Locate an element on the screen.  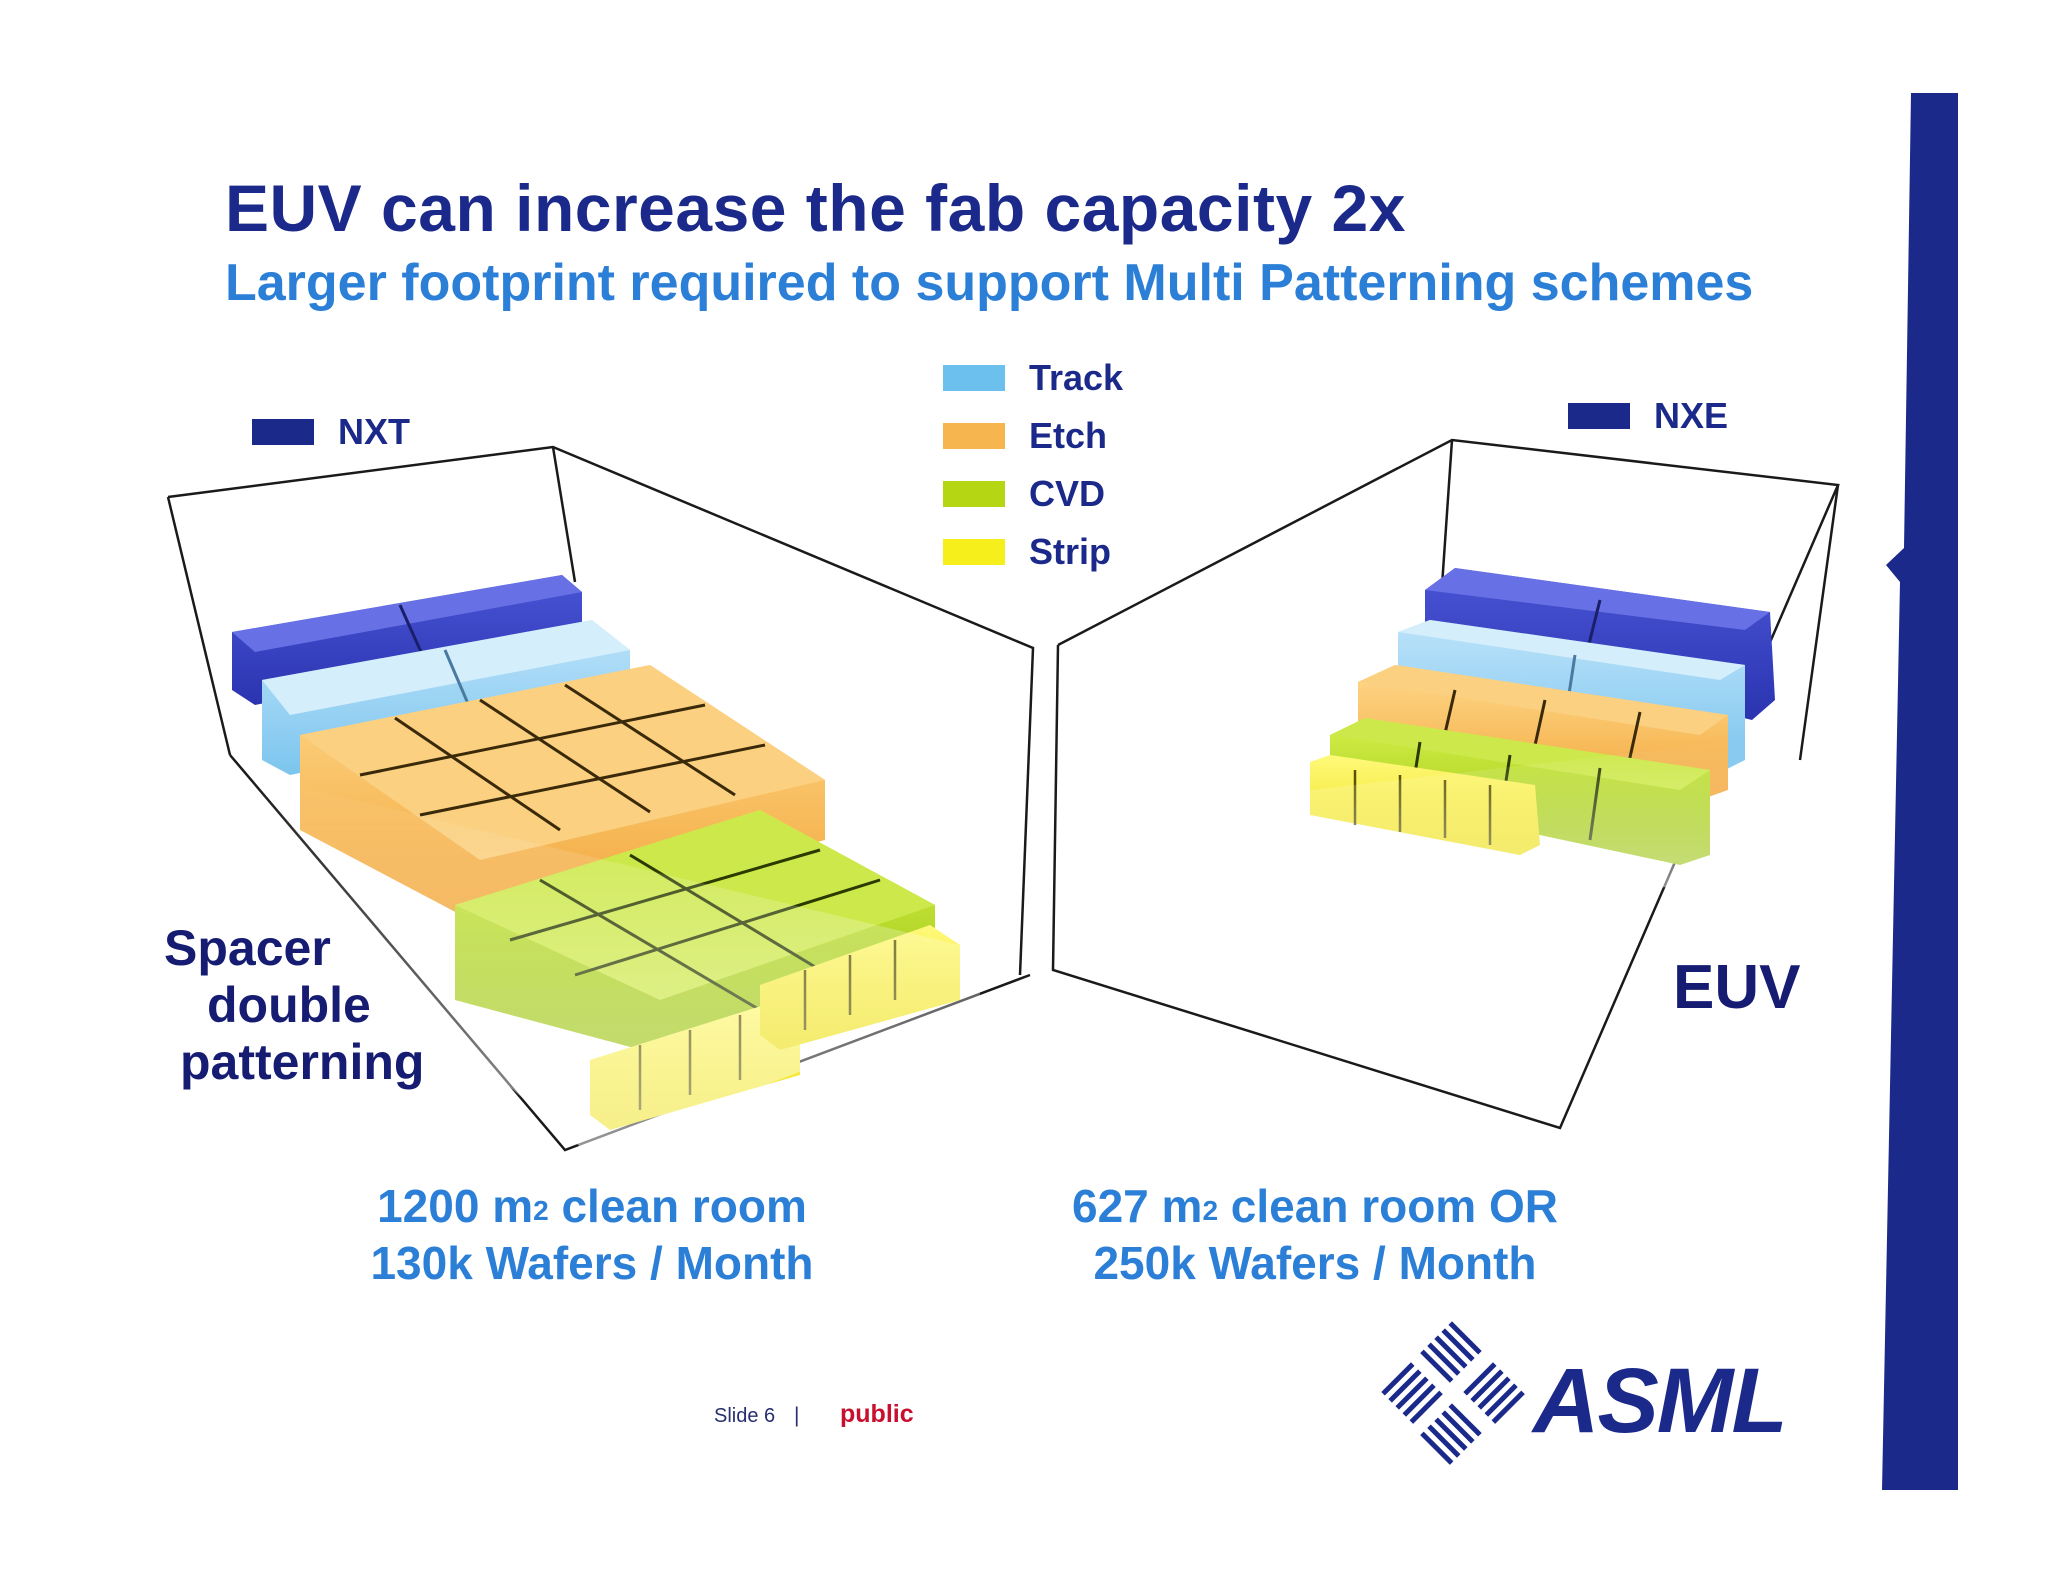
legend-swatch-nxt is located at coordinates (283, 432).